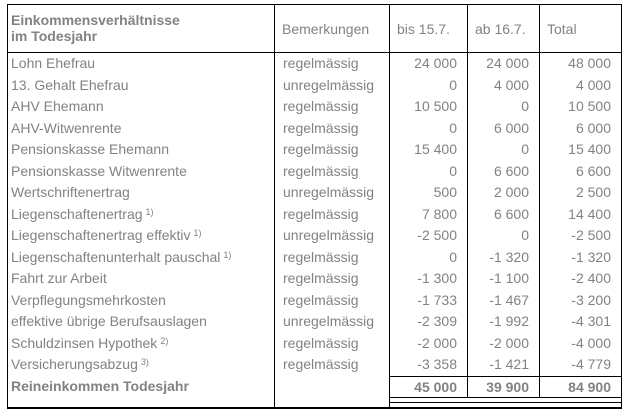 This screenshot has width=624, height=409. I want to click on row-total-value: 48 000, so click(589, 63).